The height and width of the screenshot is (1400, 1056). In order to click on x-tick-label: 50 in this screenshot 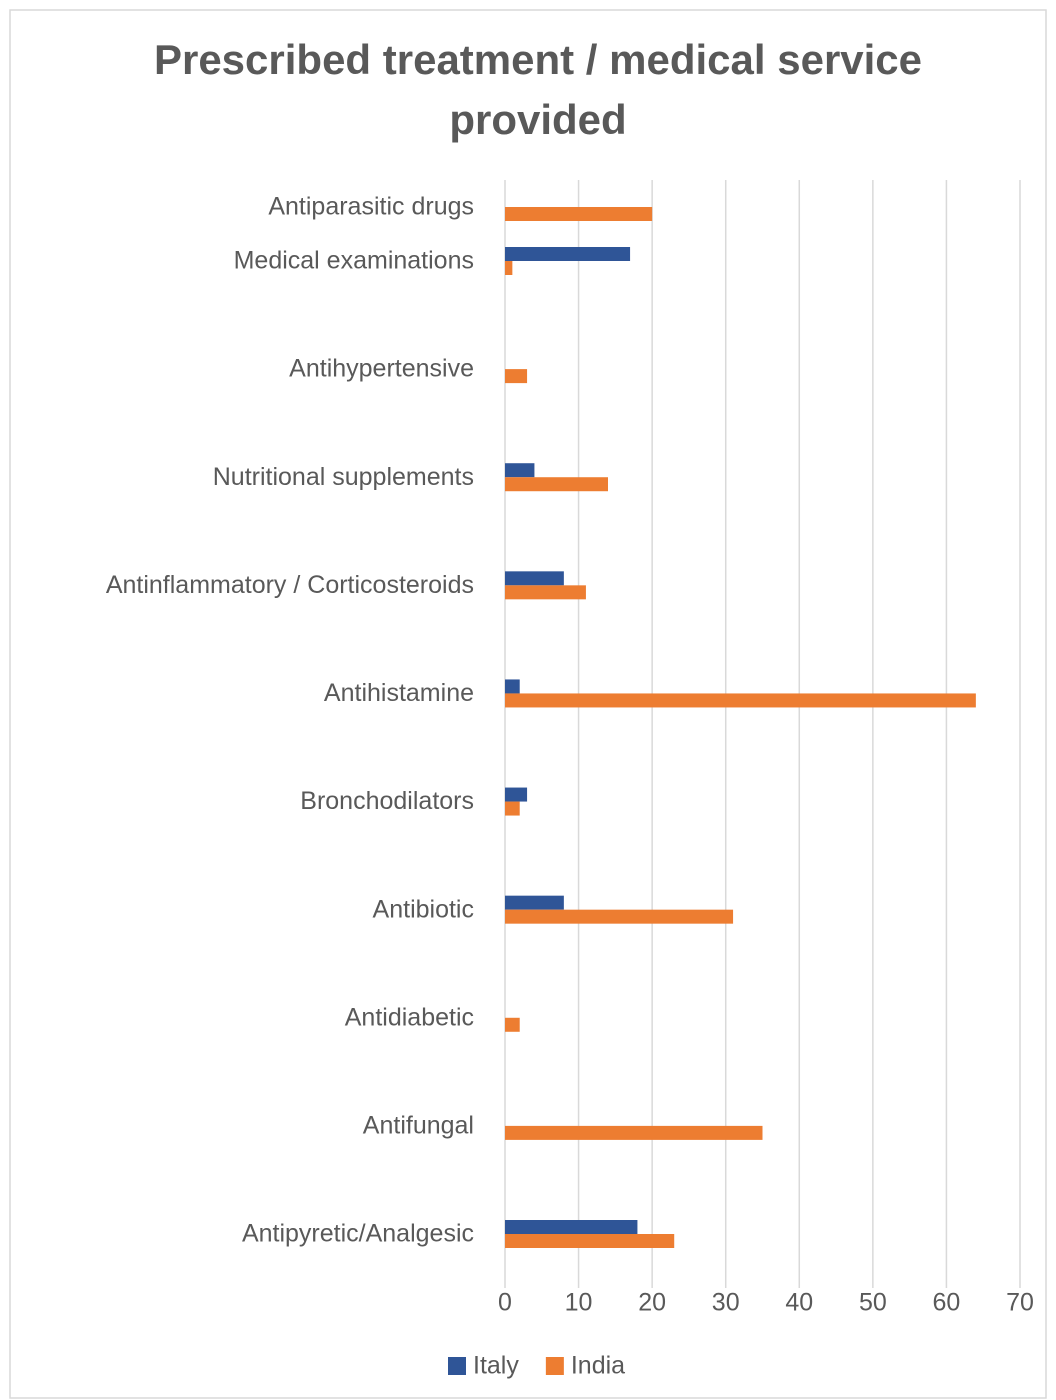, I will do `click(873, 1303)`.